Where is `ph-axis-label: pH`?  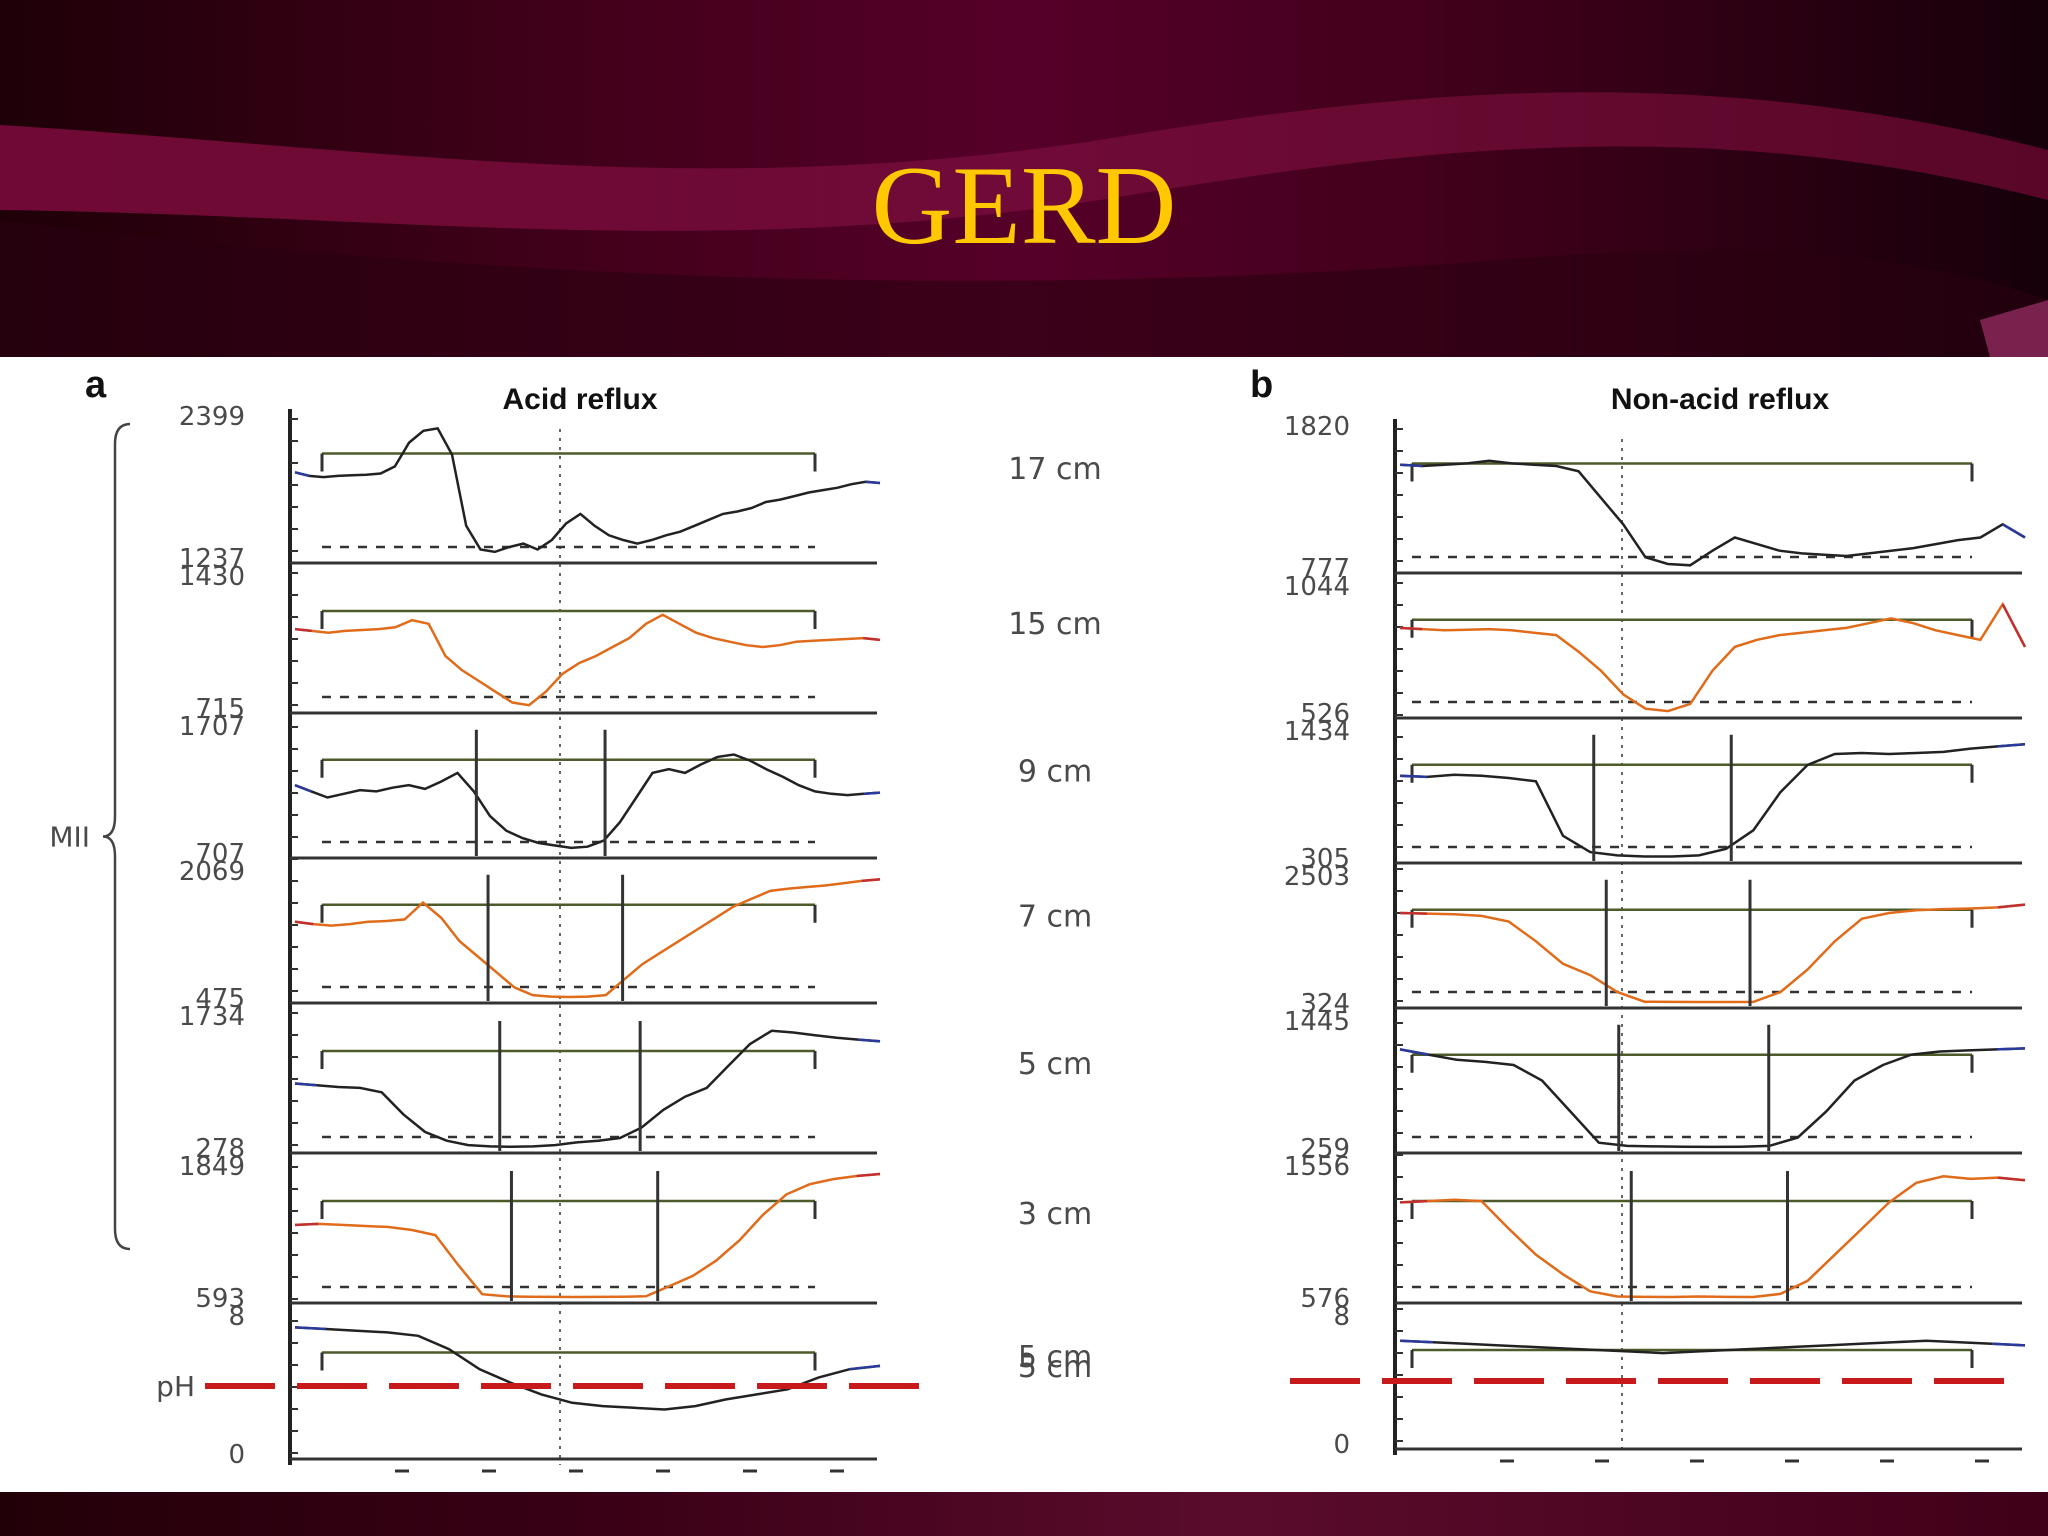
ph-axis-label: pH is located at coordinates (175, 1386).